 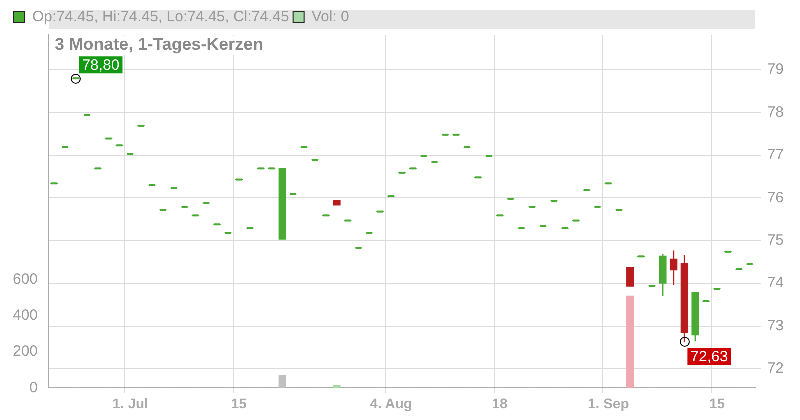 What do you see at coordinates (775, 283) in the screenshot?
I see `y-tick-label: 74` at bounding box center [775, 283].